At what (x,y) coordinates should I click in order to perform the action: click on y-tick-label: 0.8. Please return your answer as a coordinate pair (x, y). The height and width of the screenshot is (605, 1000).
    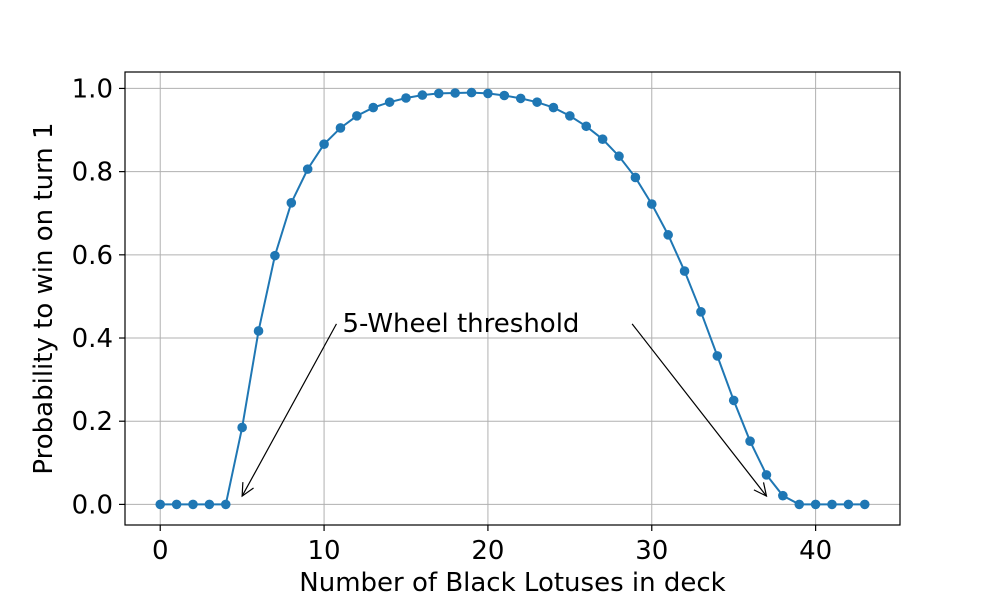
    Looking at the image, I should click on (92, 173).